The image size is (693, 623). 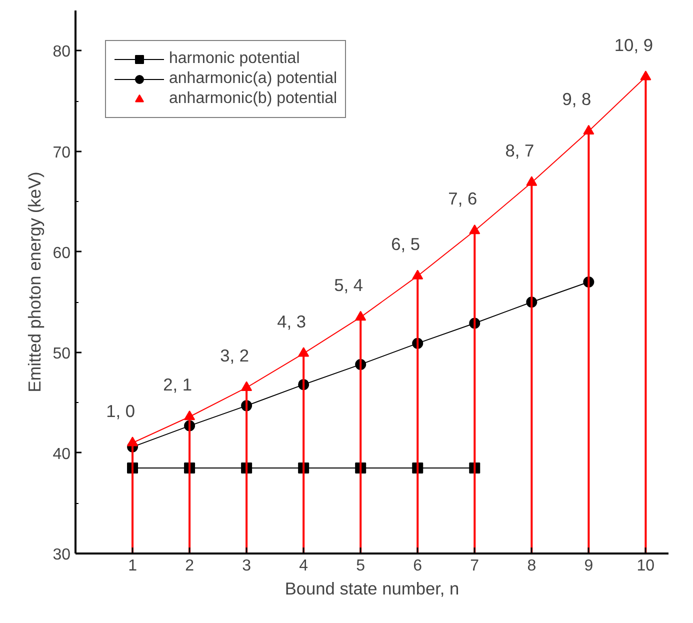 I want to click on y-tick-label: 80, so click(x=61, y=52).